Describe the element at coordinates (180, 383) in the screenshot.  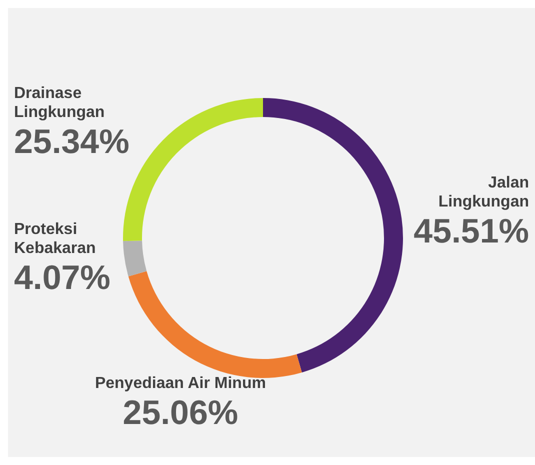
I see `slice-label: Penyediaan Air Minum` at that location.